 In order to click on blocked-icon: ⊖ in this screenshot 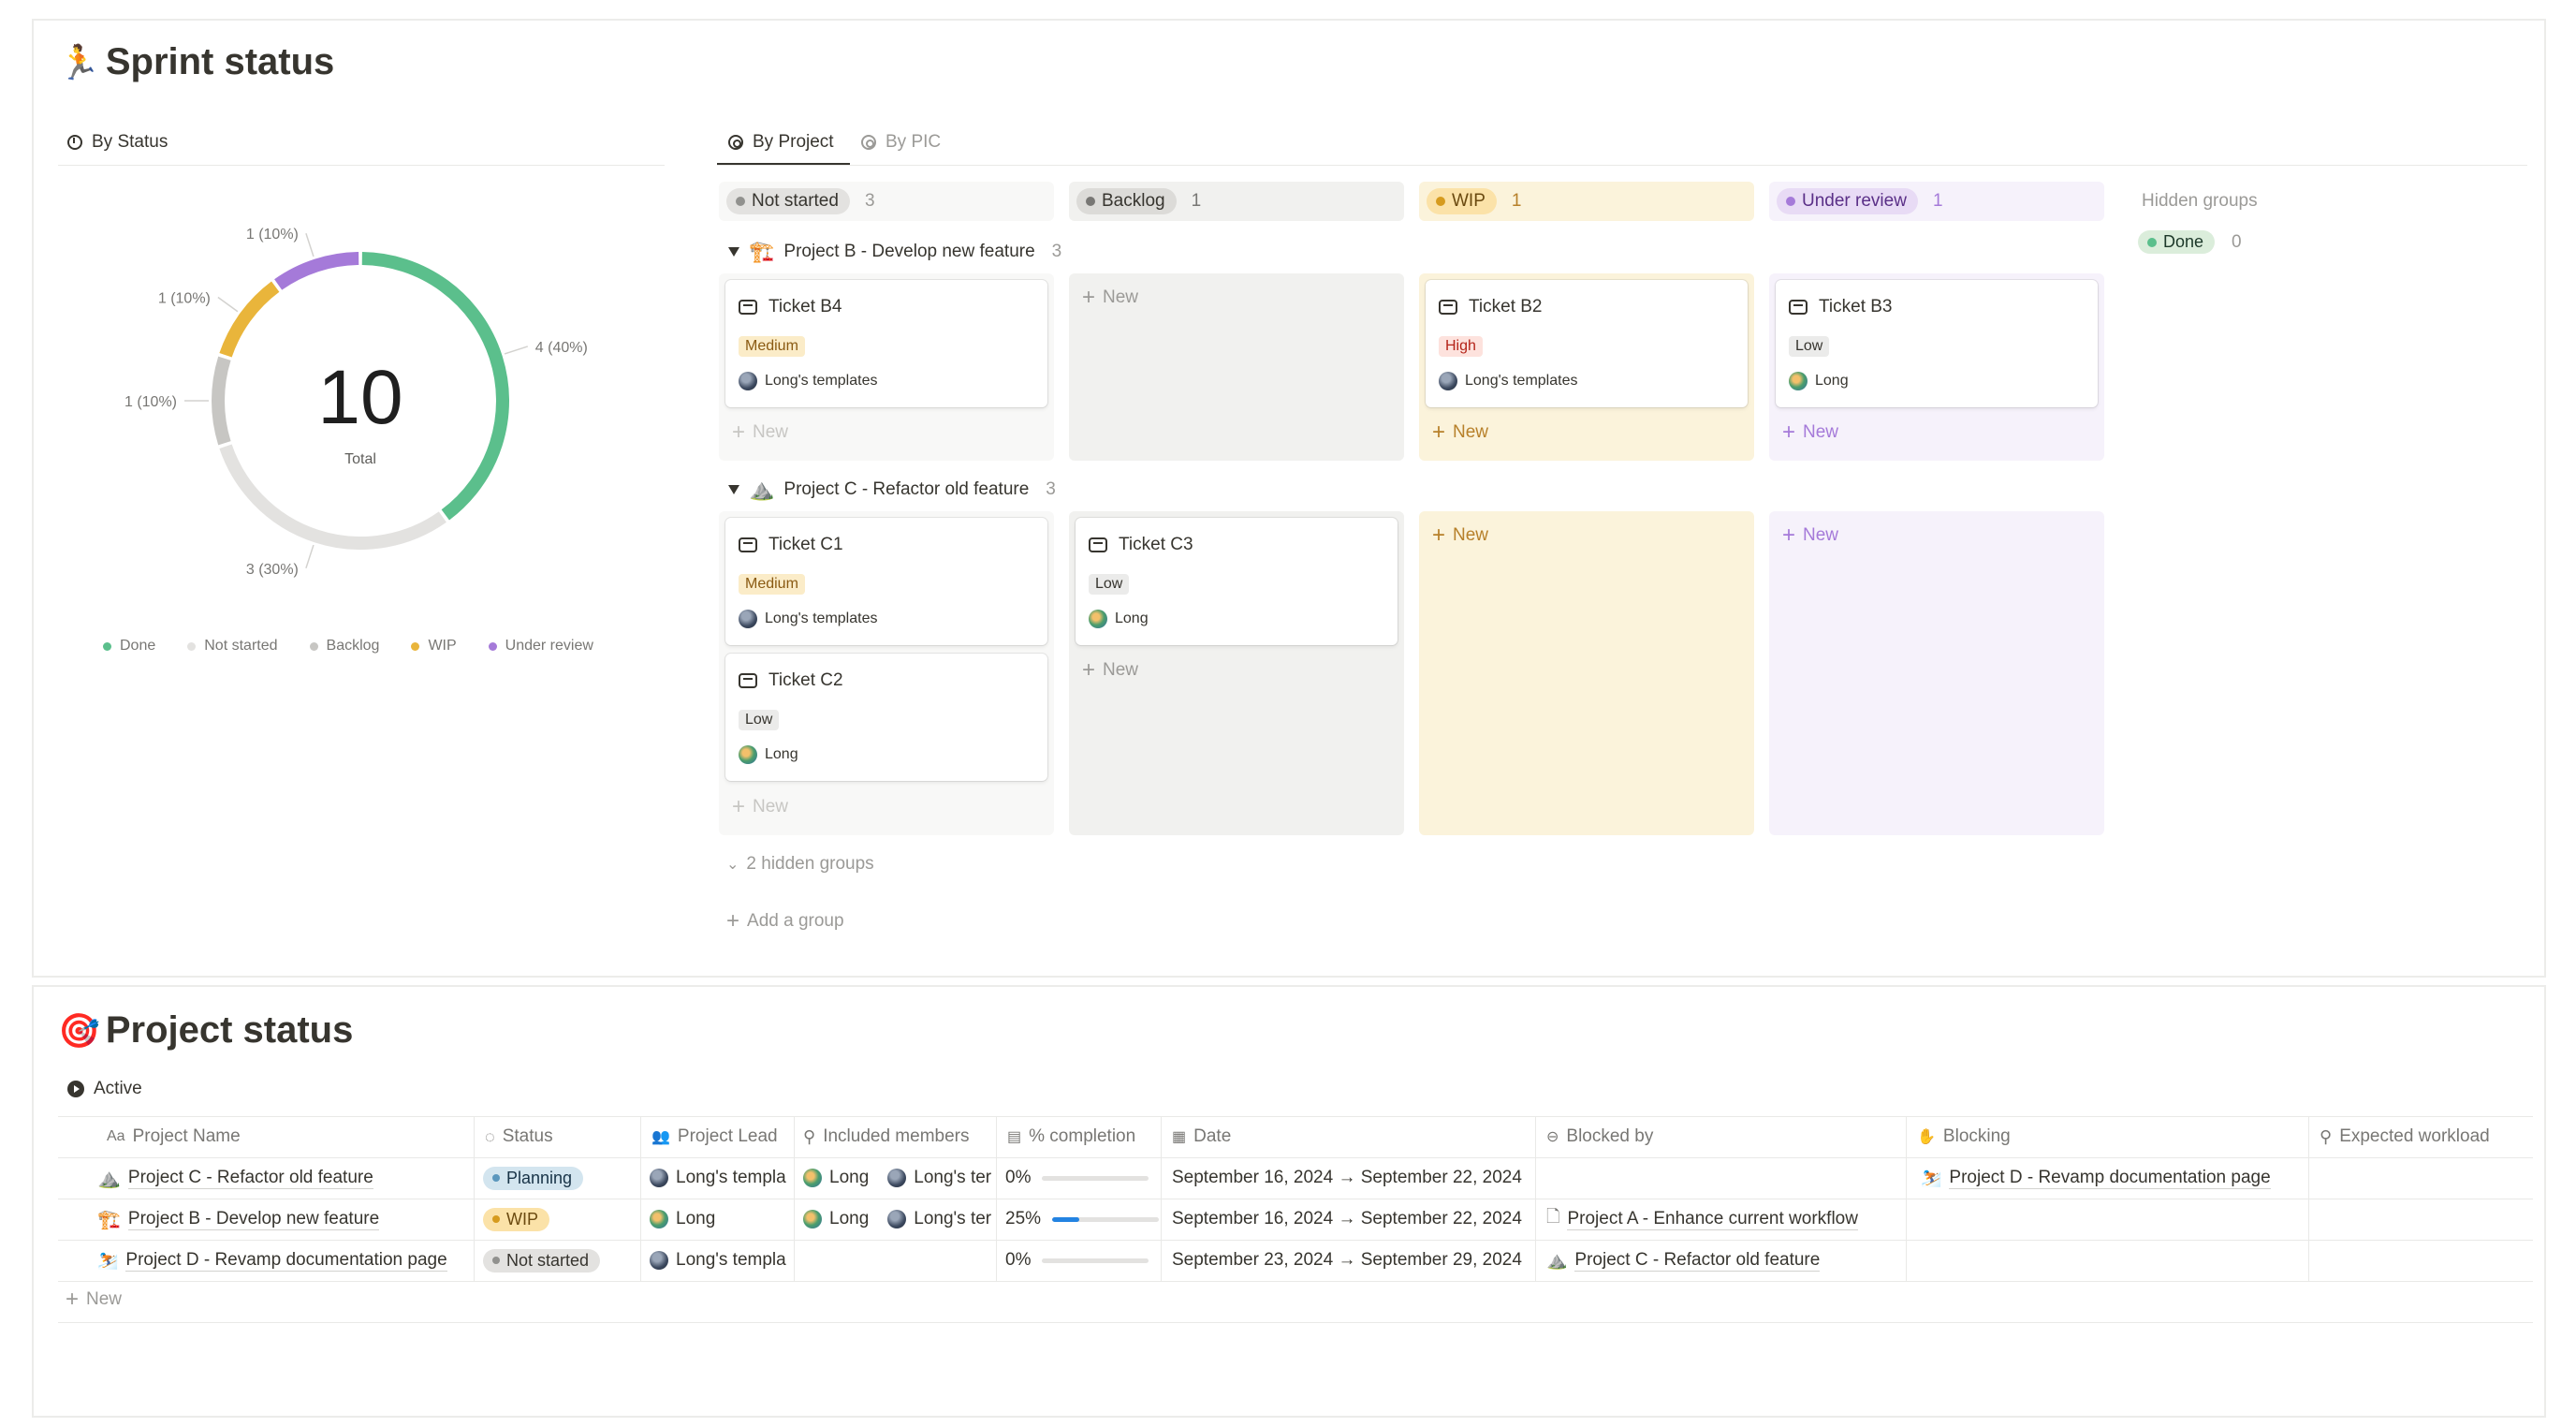, I will do `click(1552, 1137)`.